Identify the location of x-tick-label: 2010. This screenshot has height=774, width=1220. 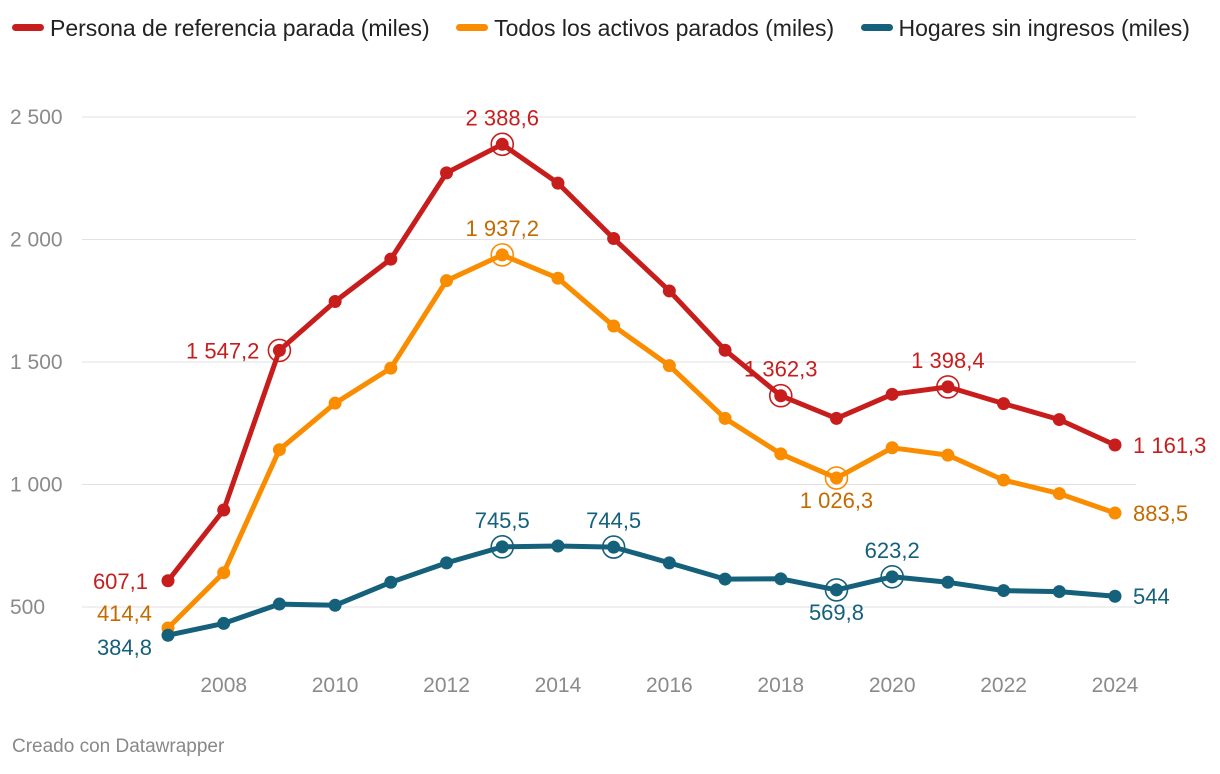
(335, 685).